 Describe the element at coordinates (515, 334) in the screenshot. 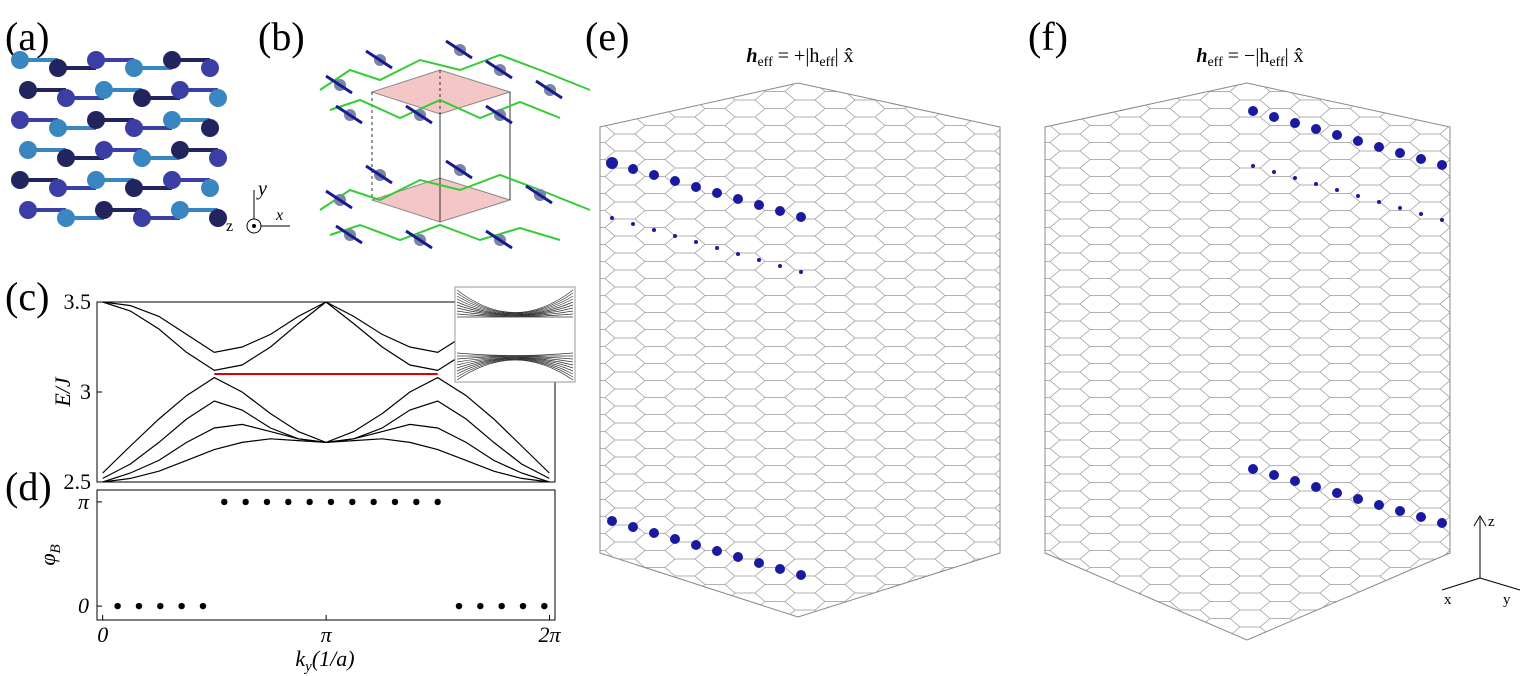

I see `inset` at that location.